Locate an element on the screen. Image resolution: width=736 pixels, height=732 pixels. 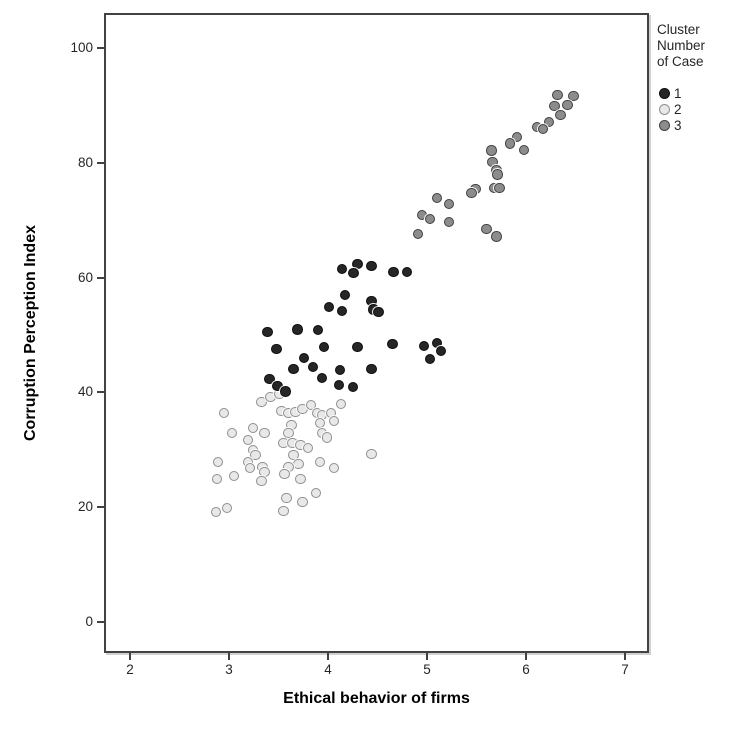
legend-title-line-1: Cluster is located at coordinates (678, 29).